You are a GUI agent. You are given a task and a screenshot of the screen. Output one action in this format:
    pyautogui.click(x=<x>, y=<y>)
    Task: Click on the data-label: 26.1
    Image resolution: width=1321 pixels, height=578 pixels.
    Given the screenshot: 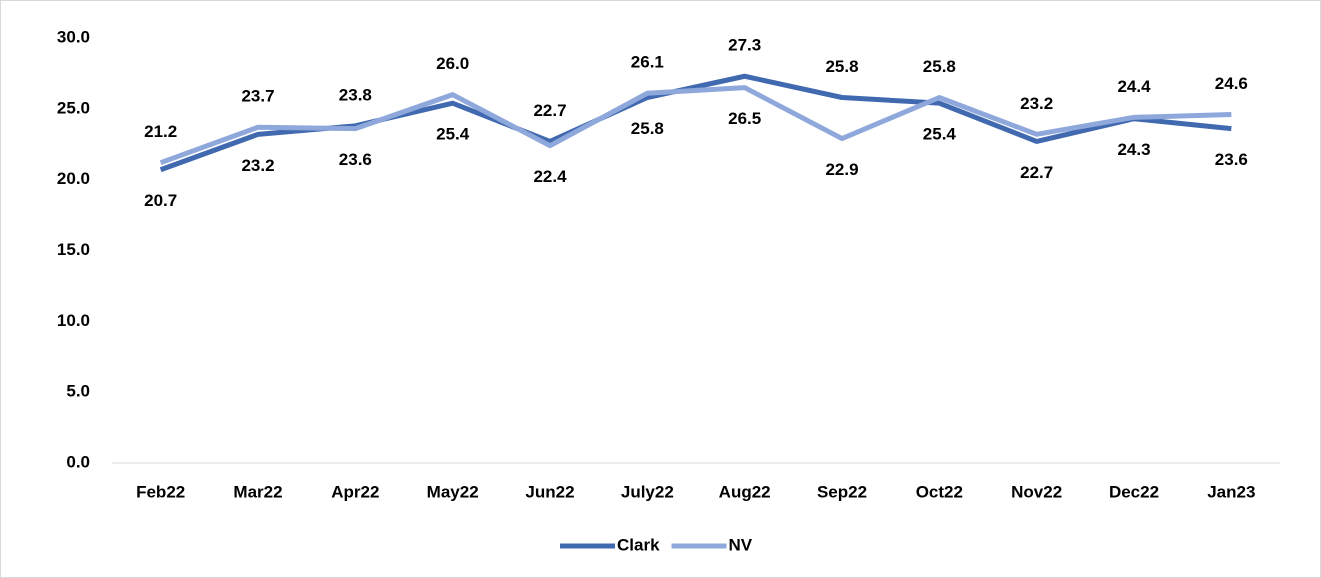 What is the action you would take?
    pyautogui.click(x=647, y=62)
    